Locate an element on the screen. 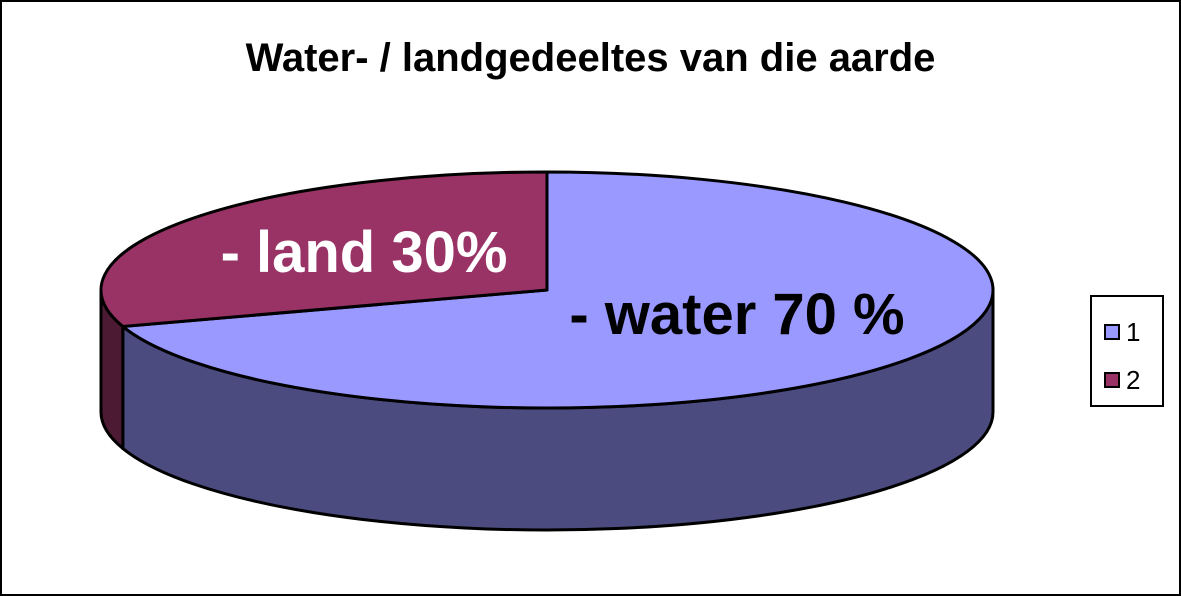  legend-item-2: 2 is located at coordinates (1122, 380).